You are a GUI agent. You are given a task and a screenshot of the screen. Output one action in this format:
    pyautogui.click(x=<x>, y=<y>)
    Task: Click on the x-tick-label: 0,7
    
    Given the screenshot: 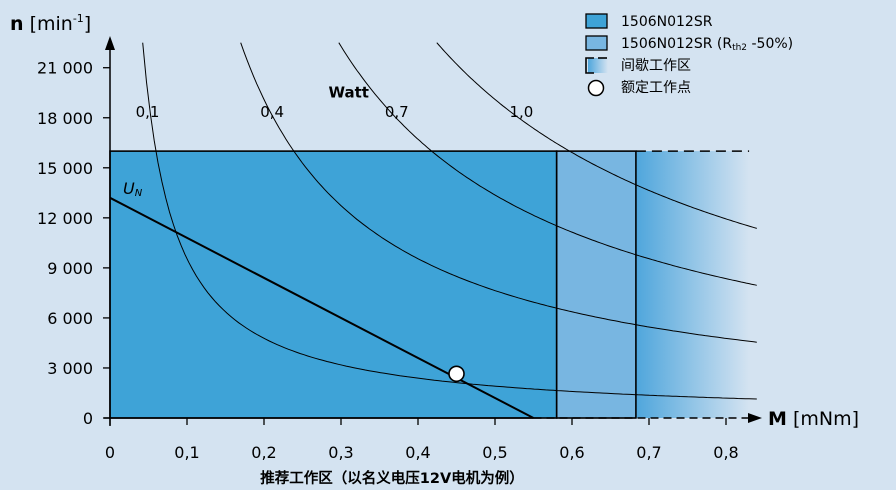 What is the action you would take?
    pyautogui.click(x=648, y=452)
    